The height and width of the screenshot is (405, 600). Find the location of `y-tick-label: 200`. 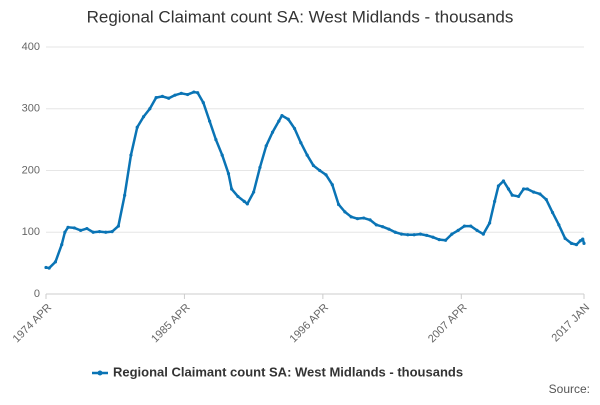

y-tick-label: 200 is located at coordinates (31, 170).